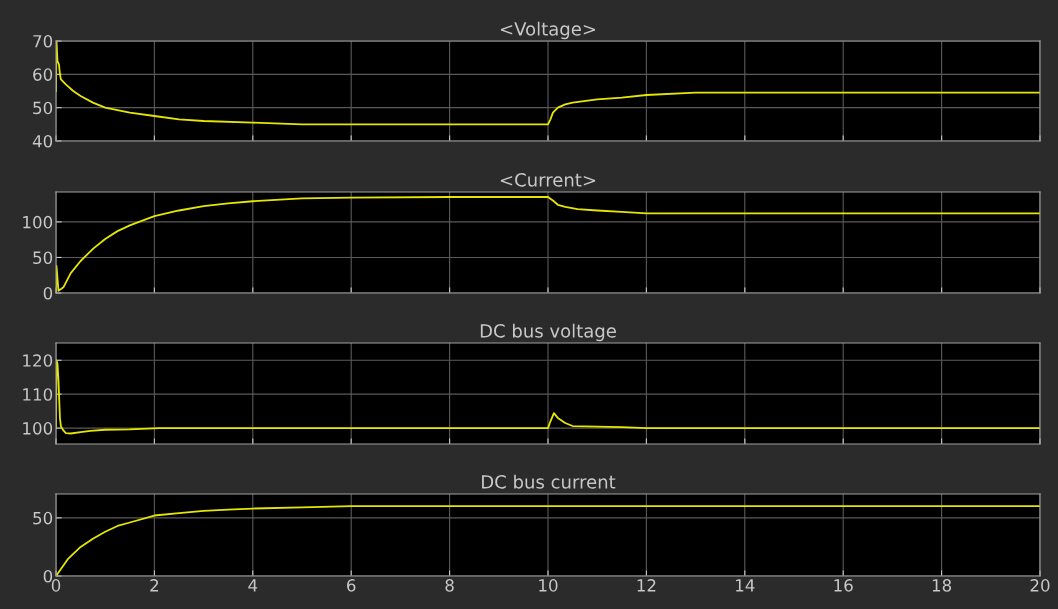 The width and height of the screenshot is (1058, 609). What do you see at coordinates (43, 74) in the screenshot?
I see `y-tick-label: 60` at bounding box center [43, 74].